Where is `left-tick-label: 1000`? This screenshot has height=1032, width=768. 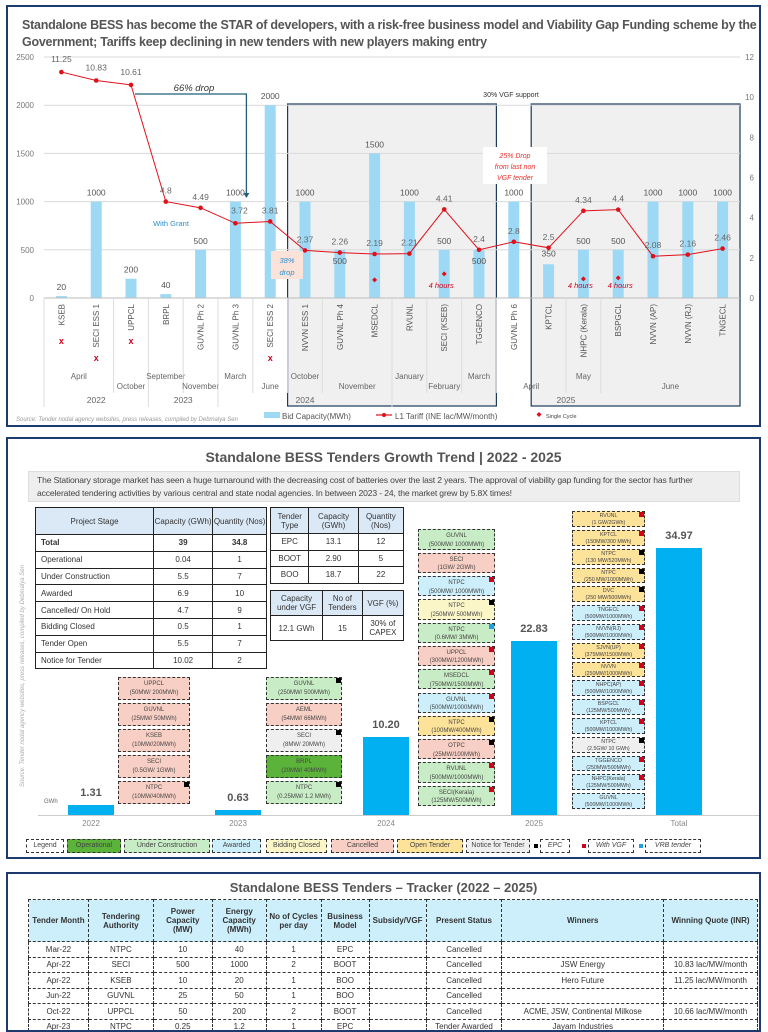 left-tick-label: 1000 is located at coordinates (25, 202).